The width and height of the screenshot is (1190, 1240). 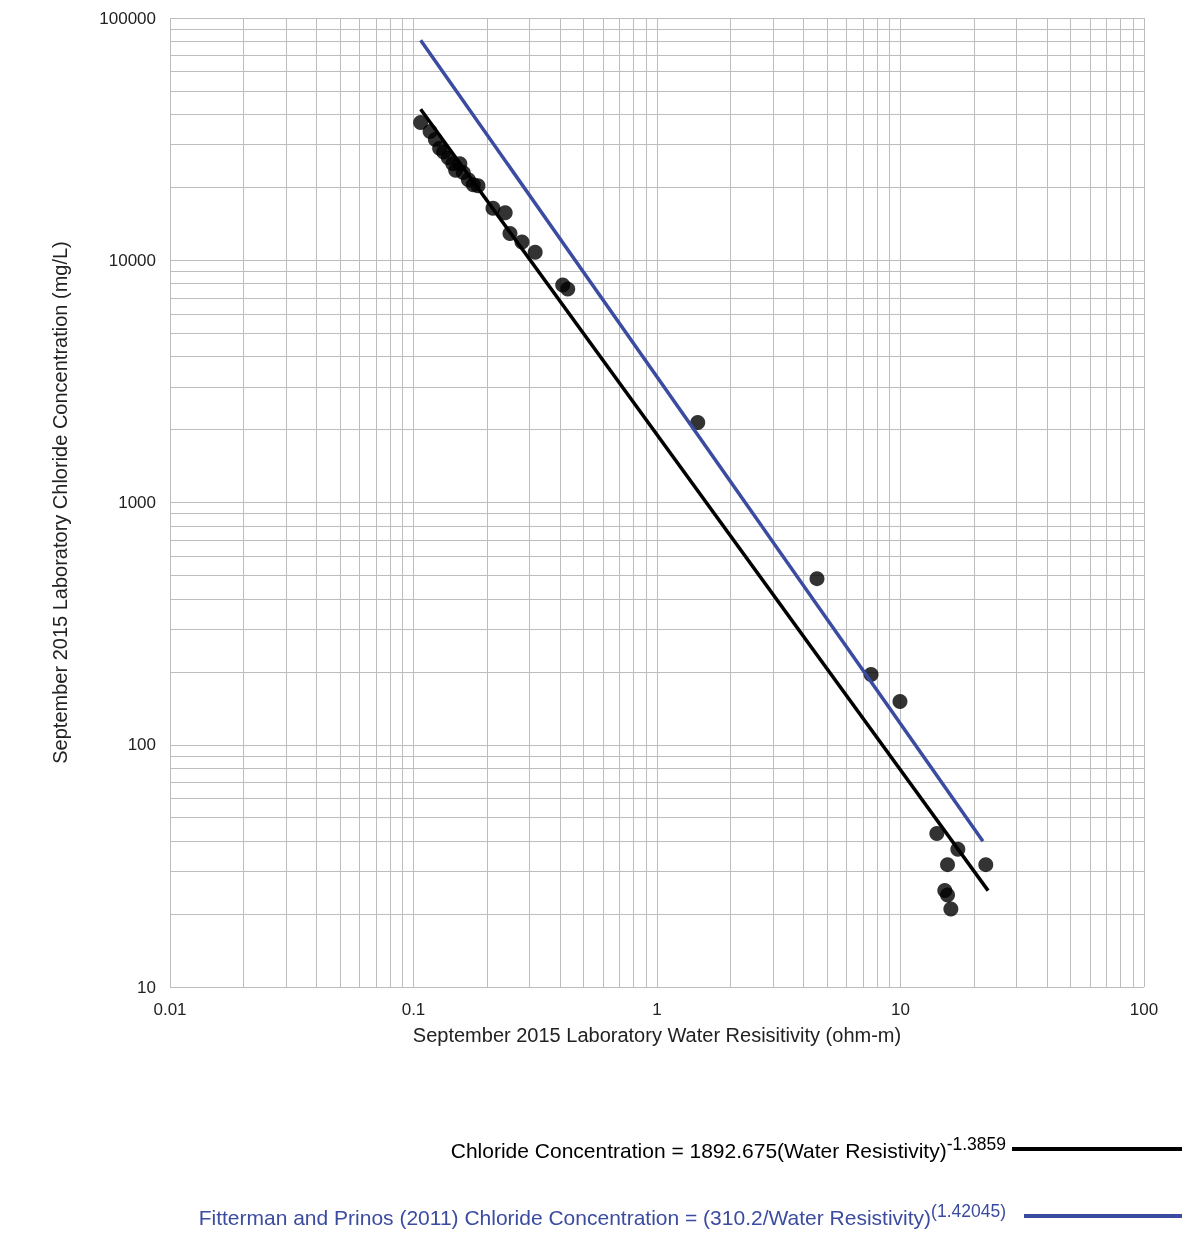 What do you see at coordinates (60, 502) in the screenshot?
I see `y-axis-title: September 2015 Laboratory Chloride Concentration (mg/L)` at bounding box center [60, 502].